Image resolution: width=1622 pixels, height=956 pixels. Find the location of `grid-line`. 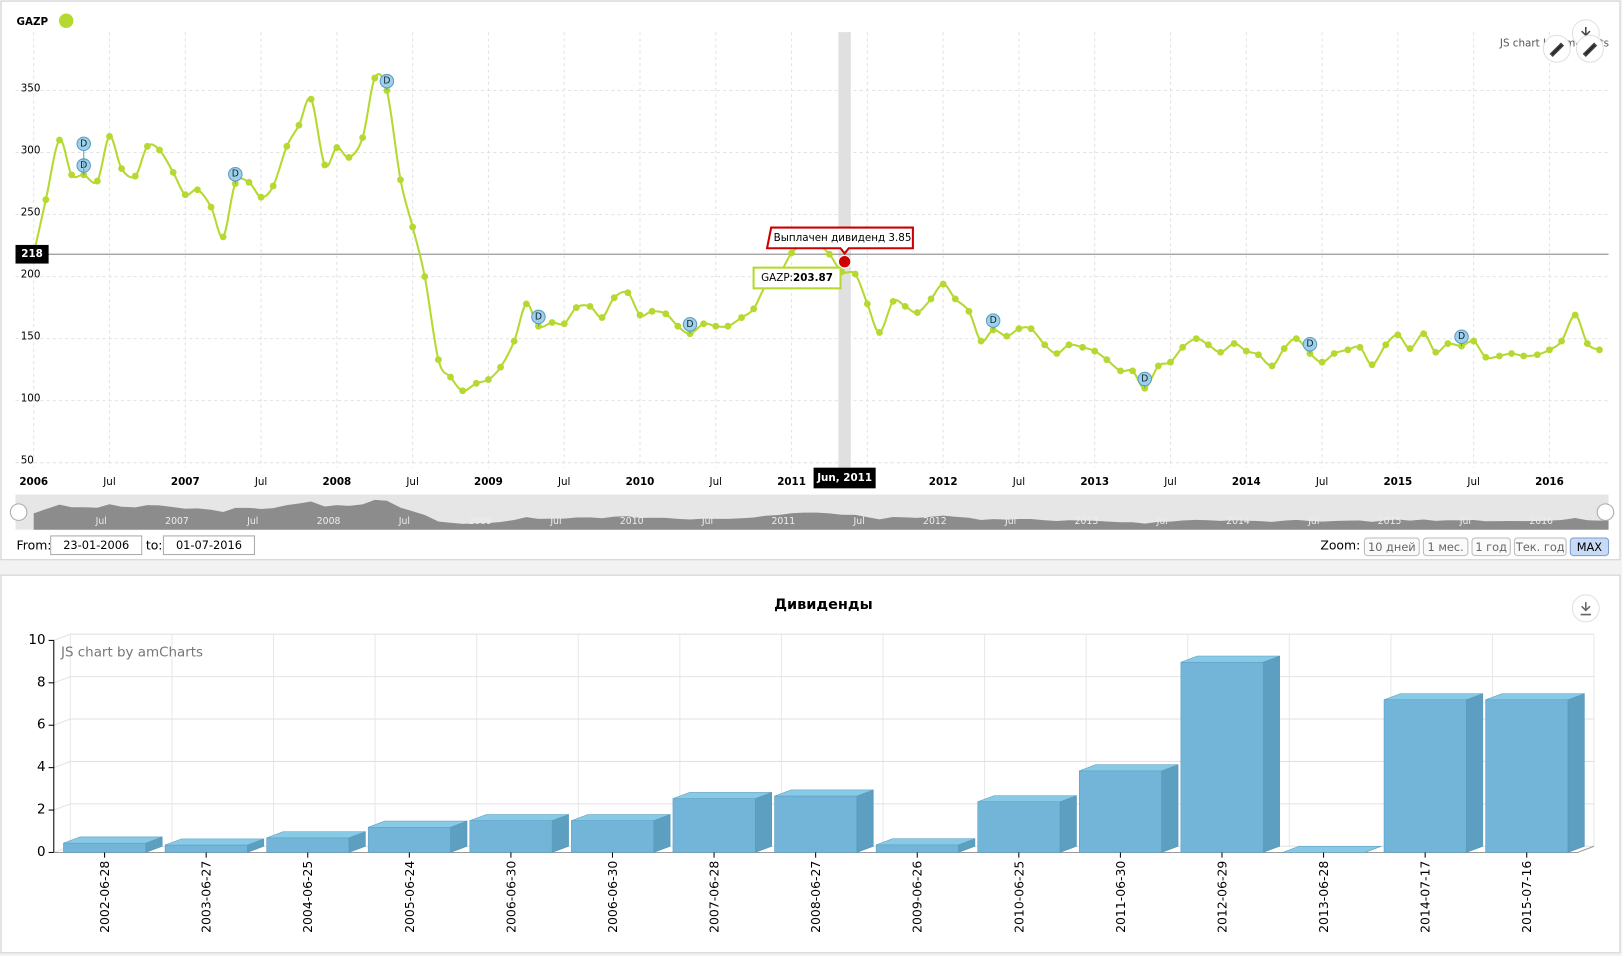

grid-line is located at coordinates (824, 722).